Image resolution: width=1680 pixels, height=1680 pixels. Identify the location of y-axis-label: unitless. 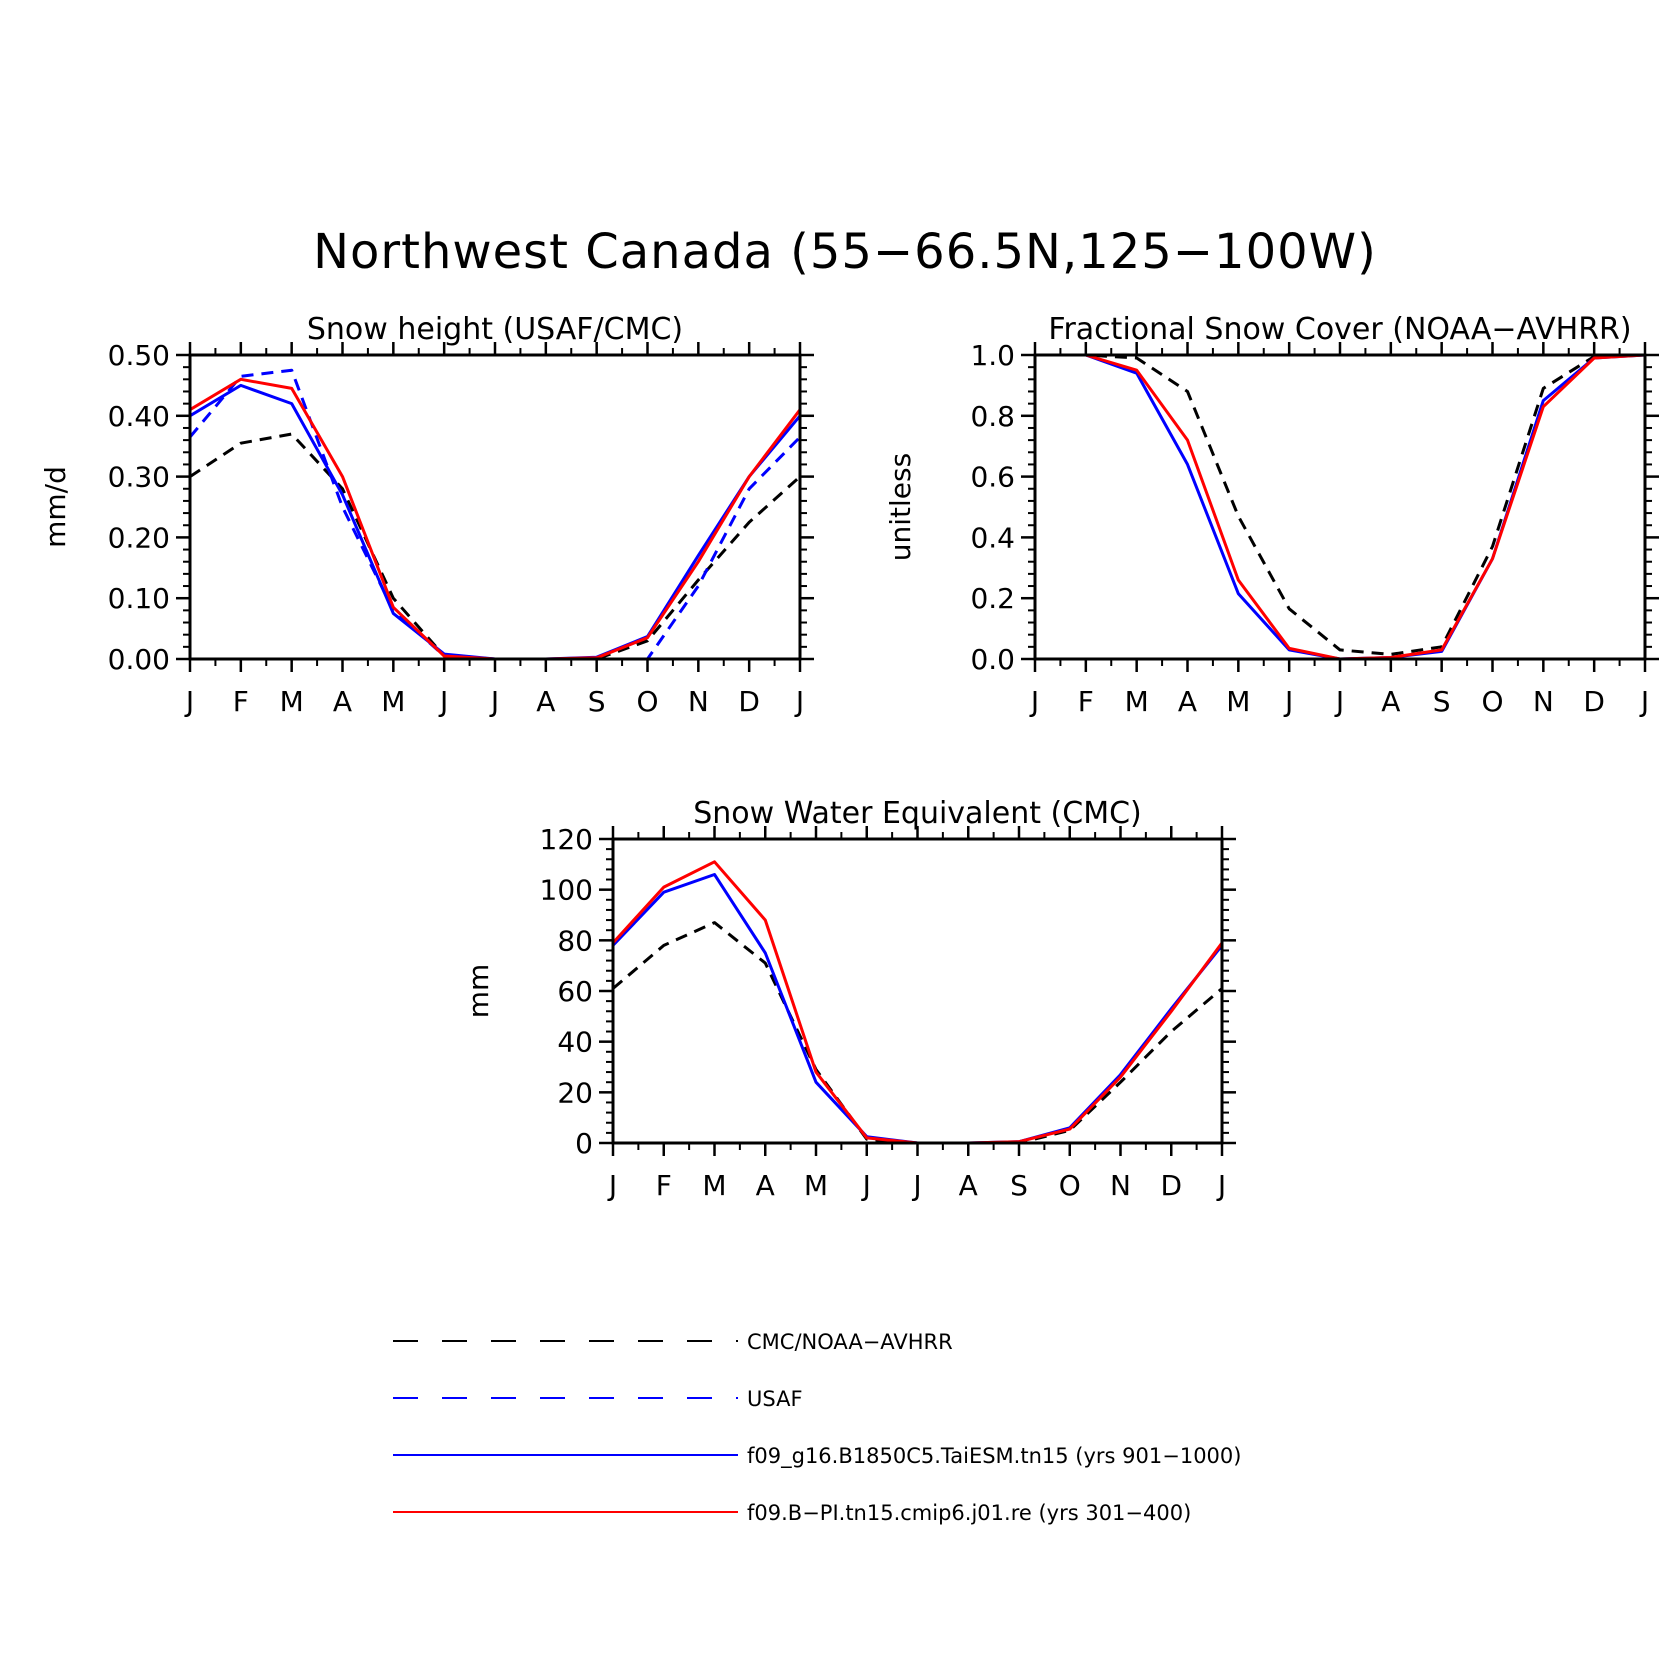
(900, 507).